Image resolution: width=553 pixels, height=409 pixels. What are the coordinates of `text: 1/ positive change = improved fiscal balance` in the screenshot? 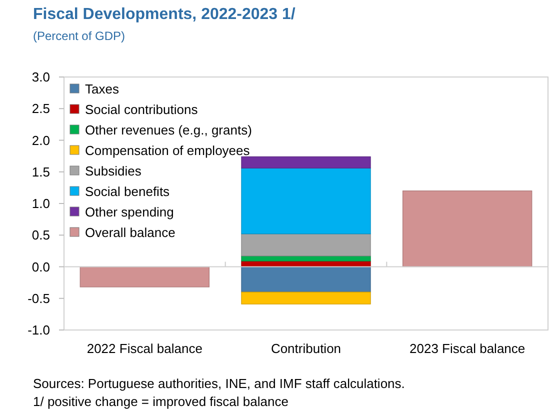 It's located at (160, 401).